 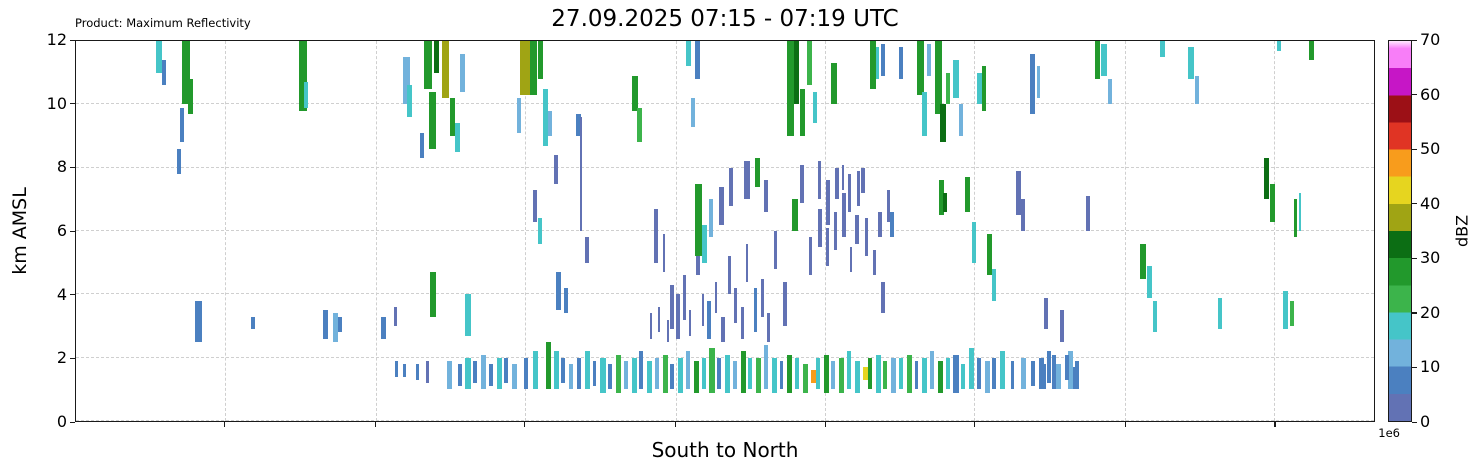 I want to click on colorbar, so click(x=1400, y=231).